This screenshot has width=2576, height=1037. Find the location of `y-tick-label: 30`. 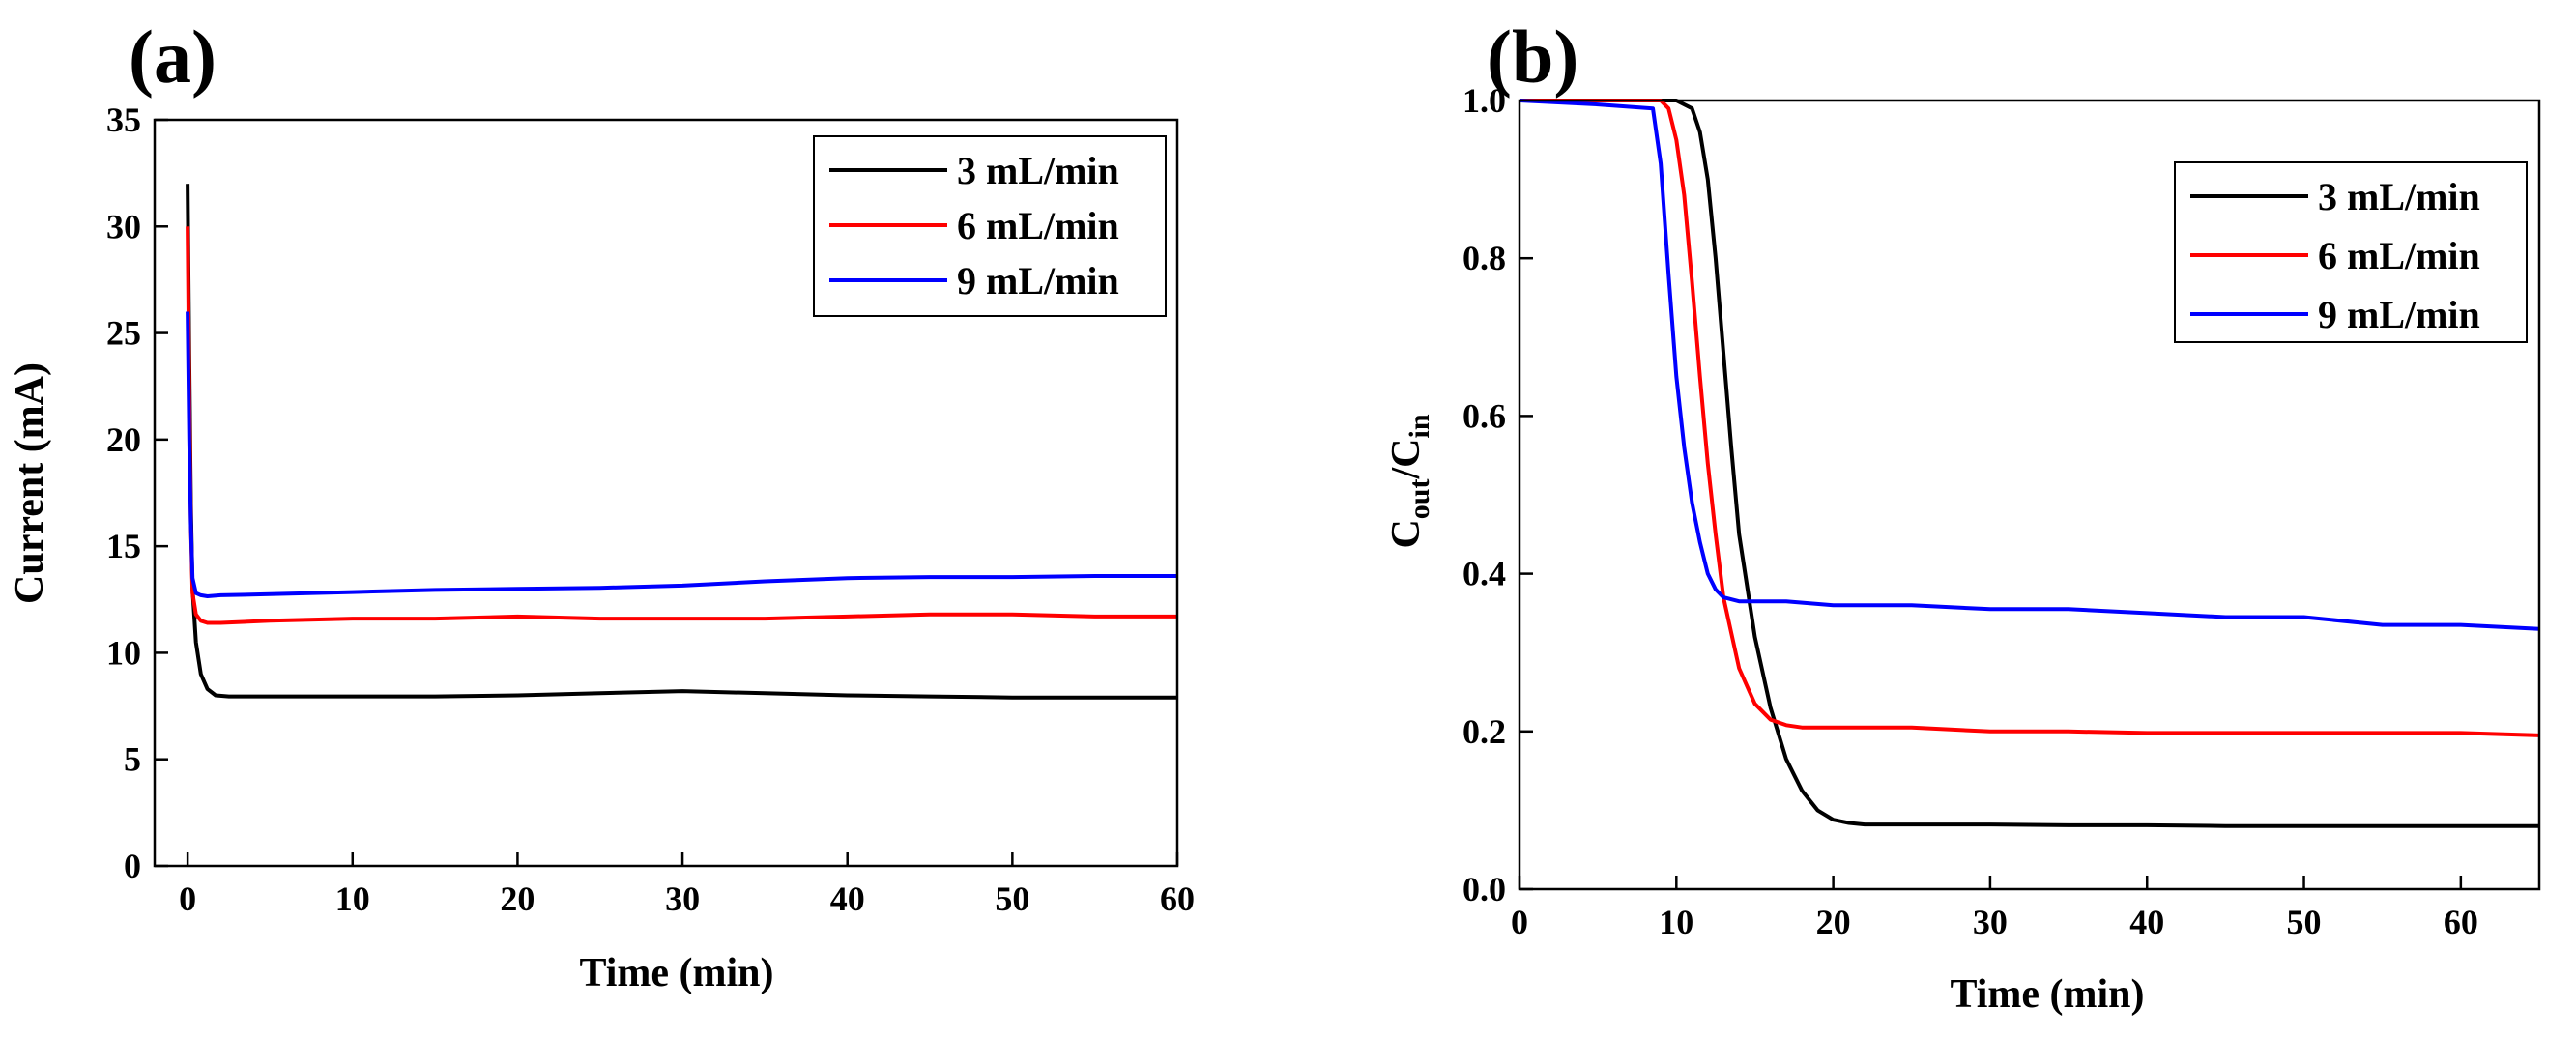

y-tick-label: 30 is located at coordinates (123, 226).